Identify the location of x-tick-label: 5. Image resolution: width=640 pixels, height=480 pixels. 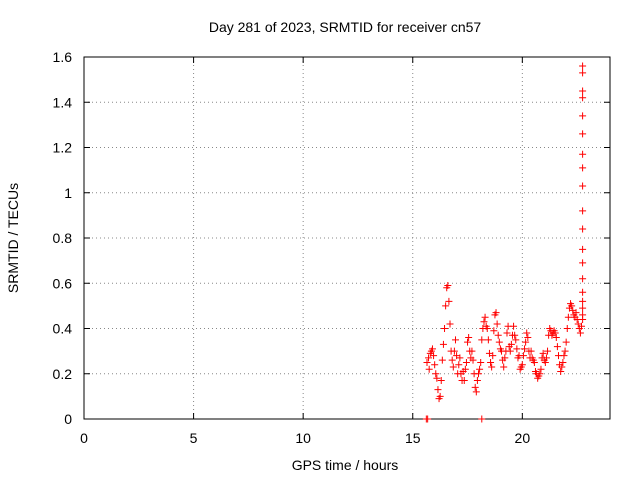
(194, 438).